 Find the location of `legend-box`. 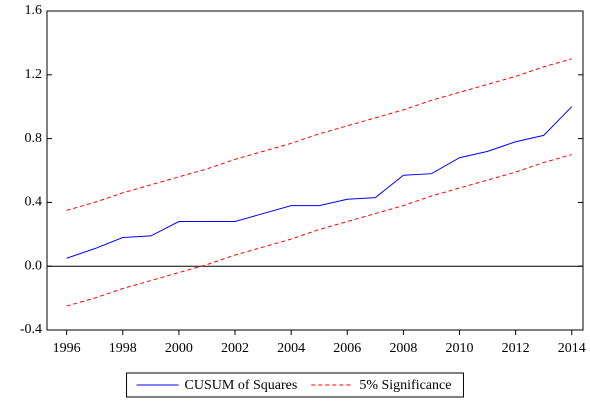

legend-box is located at coordinates (295, 385).